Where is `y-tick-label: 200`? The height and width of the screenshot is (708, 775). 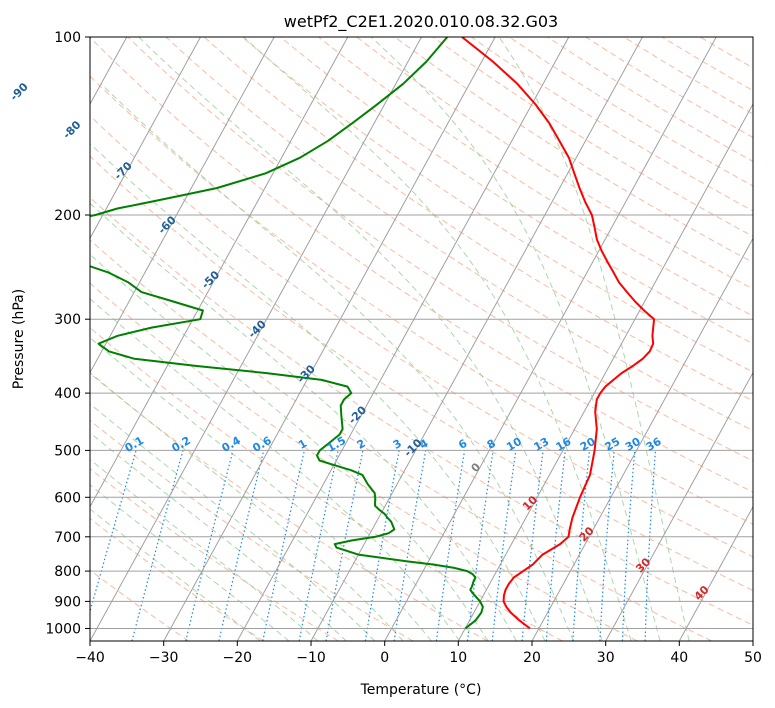 y-tick-label: 200 is located at coordinates (67, 216).